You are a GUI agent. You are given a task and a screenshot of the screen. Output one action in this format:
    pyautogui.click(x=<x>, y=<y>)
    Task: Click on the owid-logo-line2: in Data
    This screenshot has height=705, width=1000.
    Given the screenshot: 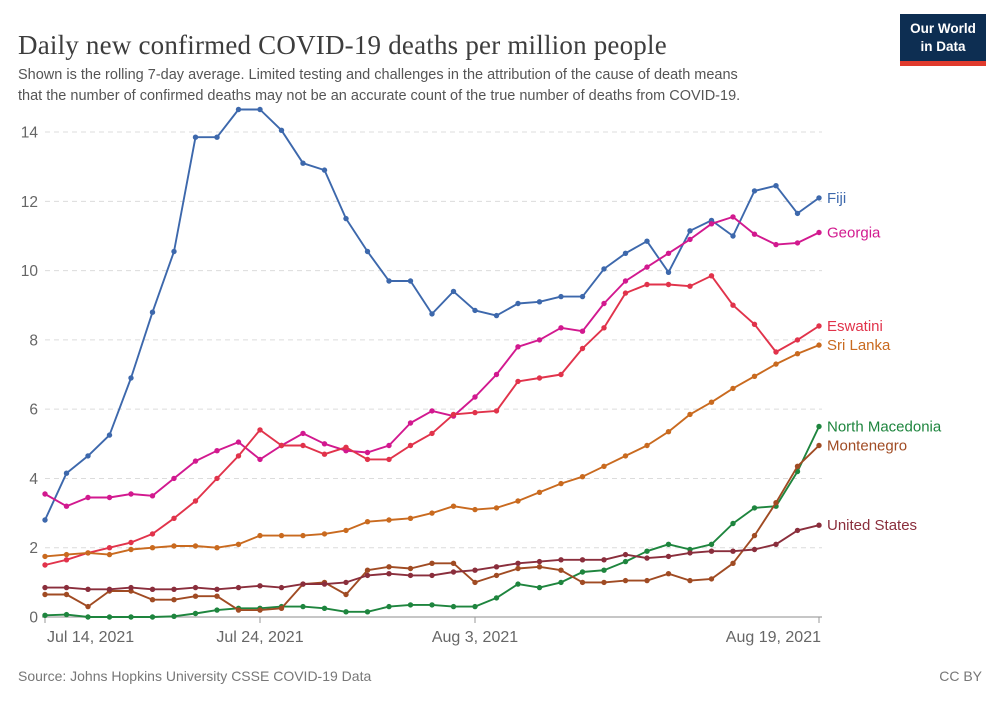 What is the action you would take?
    pyautogui.click(x=943, y=46)
    